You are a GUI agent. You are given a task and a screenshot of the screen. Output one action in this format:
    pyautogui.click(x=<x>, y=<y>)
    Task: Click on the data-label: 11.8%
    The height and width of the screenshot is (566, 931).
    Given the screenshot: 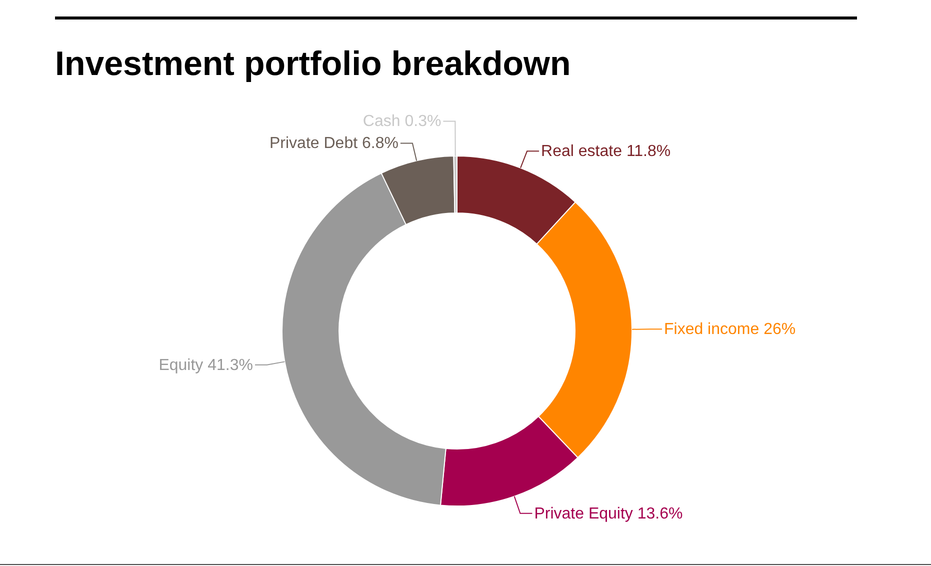 What is the action you would take?
    pyautogui.click(x=648, y=151)
    